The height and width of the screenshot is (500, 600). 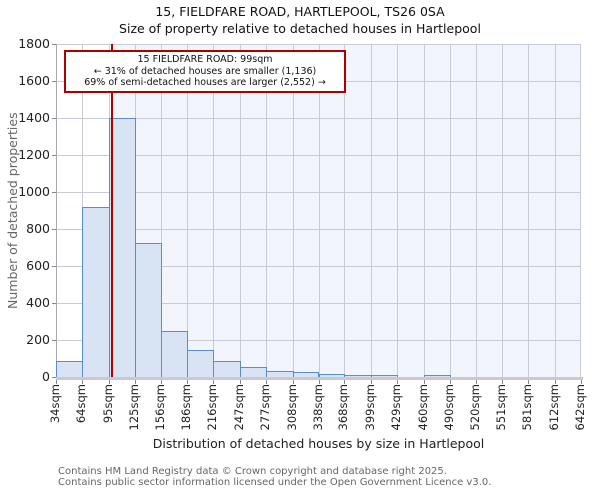 What do you see at coordinates (34, 43) in the screenshot?
I see `y-tick-label: 1800` at bounding box center [34, 43].